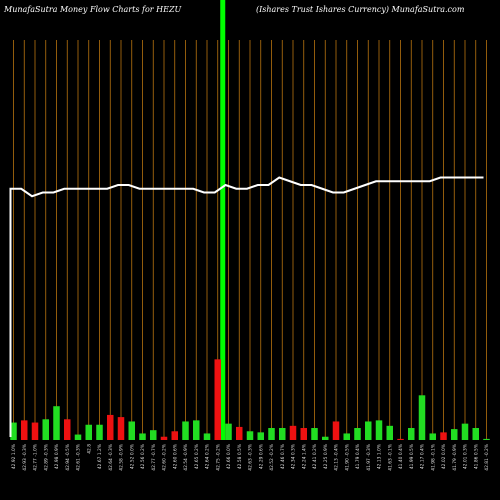 Image resolution: width=500 pixels, height=500 pixels. I want to click on x-tick-label: 42.66 0.0%, so click(229, 456).